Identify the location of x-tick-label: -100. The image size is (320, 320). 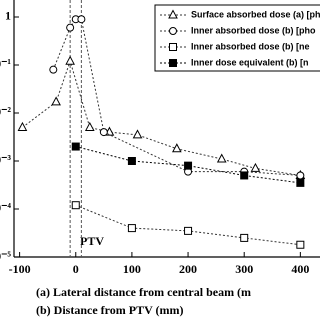
(20, 269).